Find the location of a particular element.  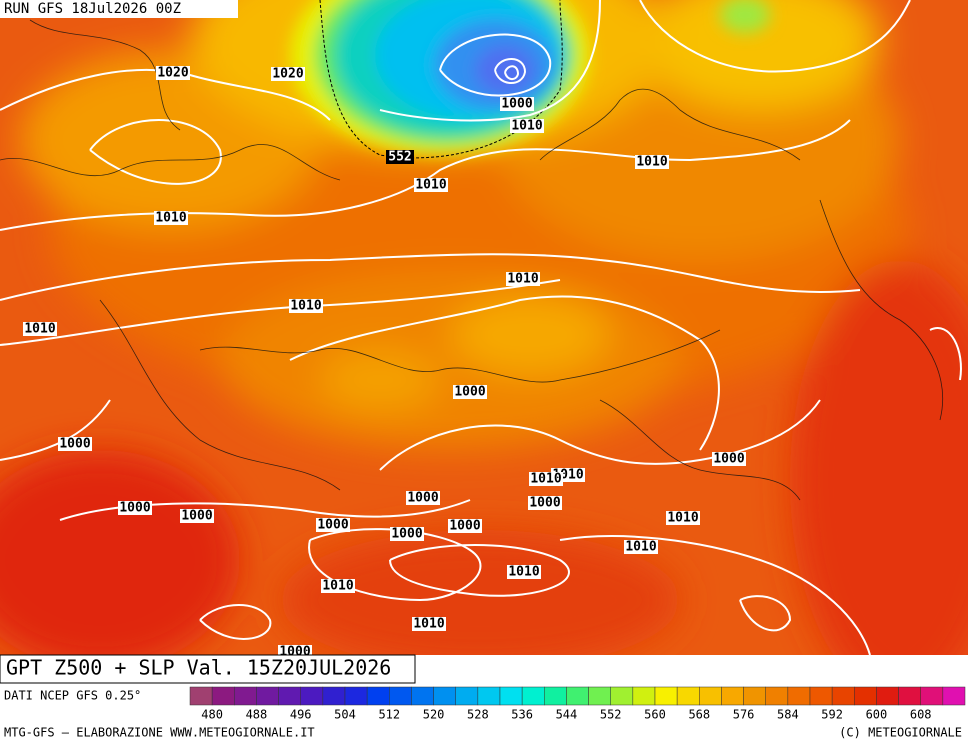

colorbar-tick-label: 536 is located at coordinates (522, 715).